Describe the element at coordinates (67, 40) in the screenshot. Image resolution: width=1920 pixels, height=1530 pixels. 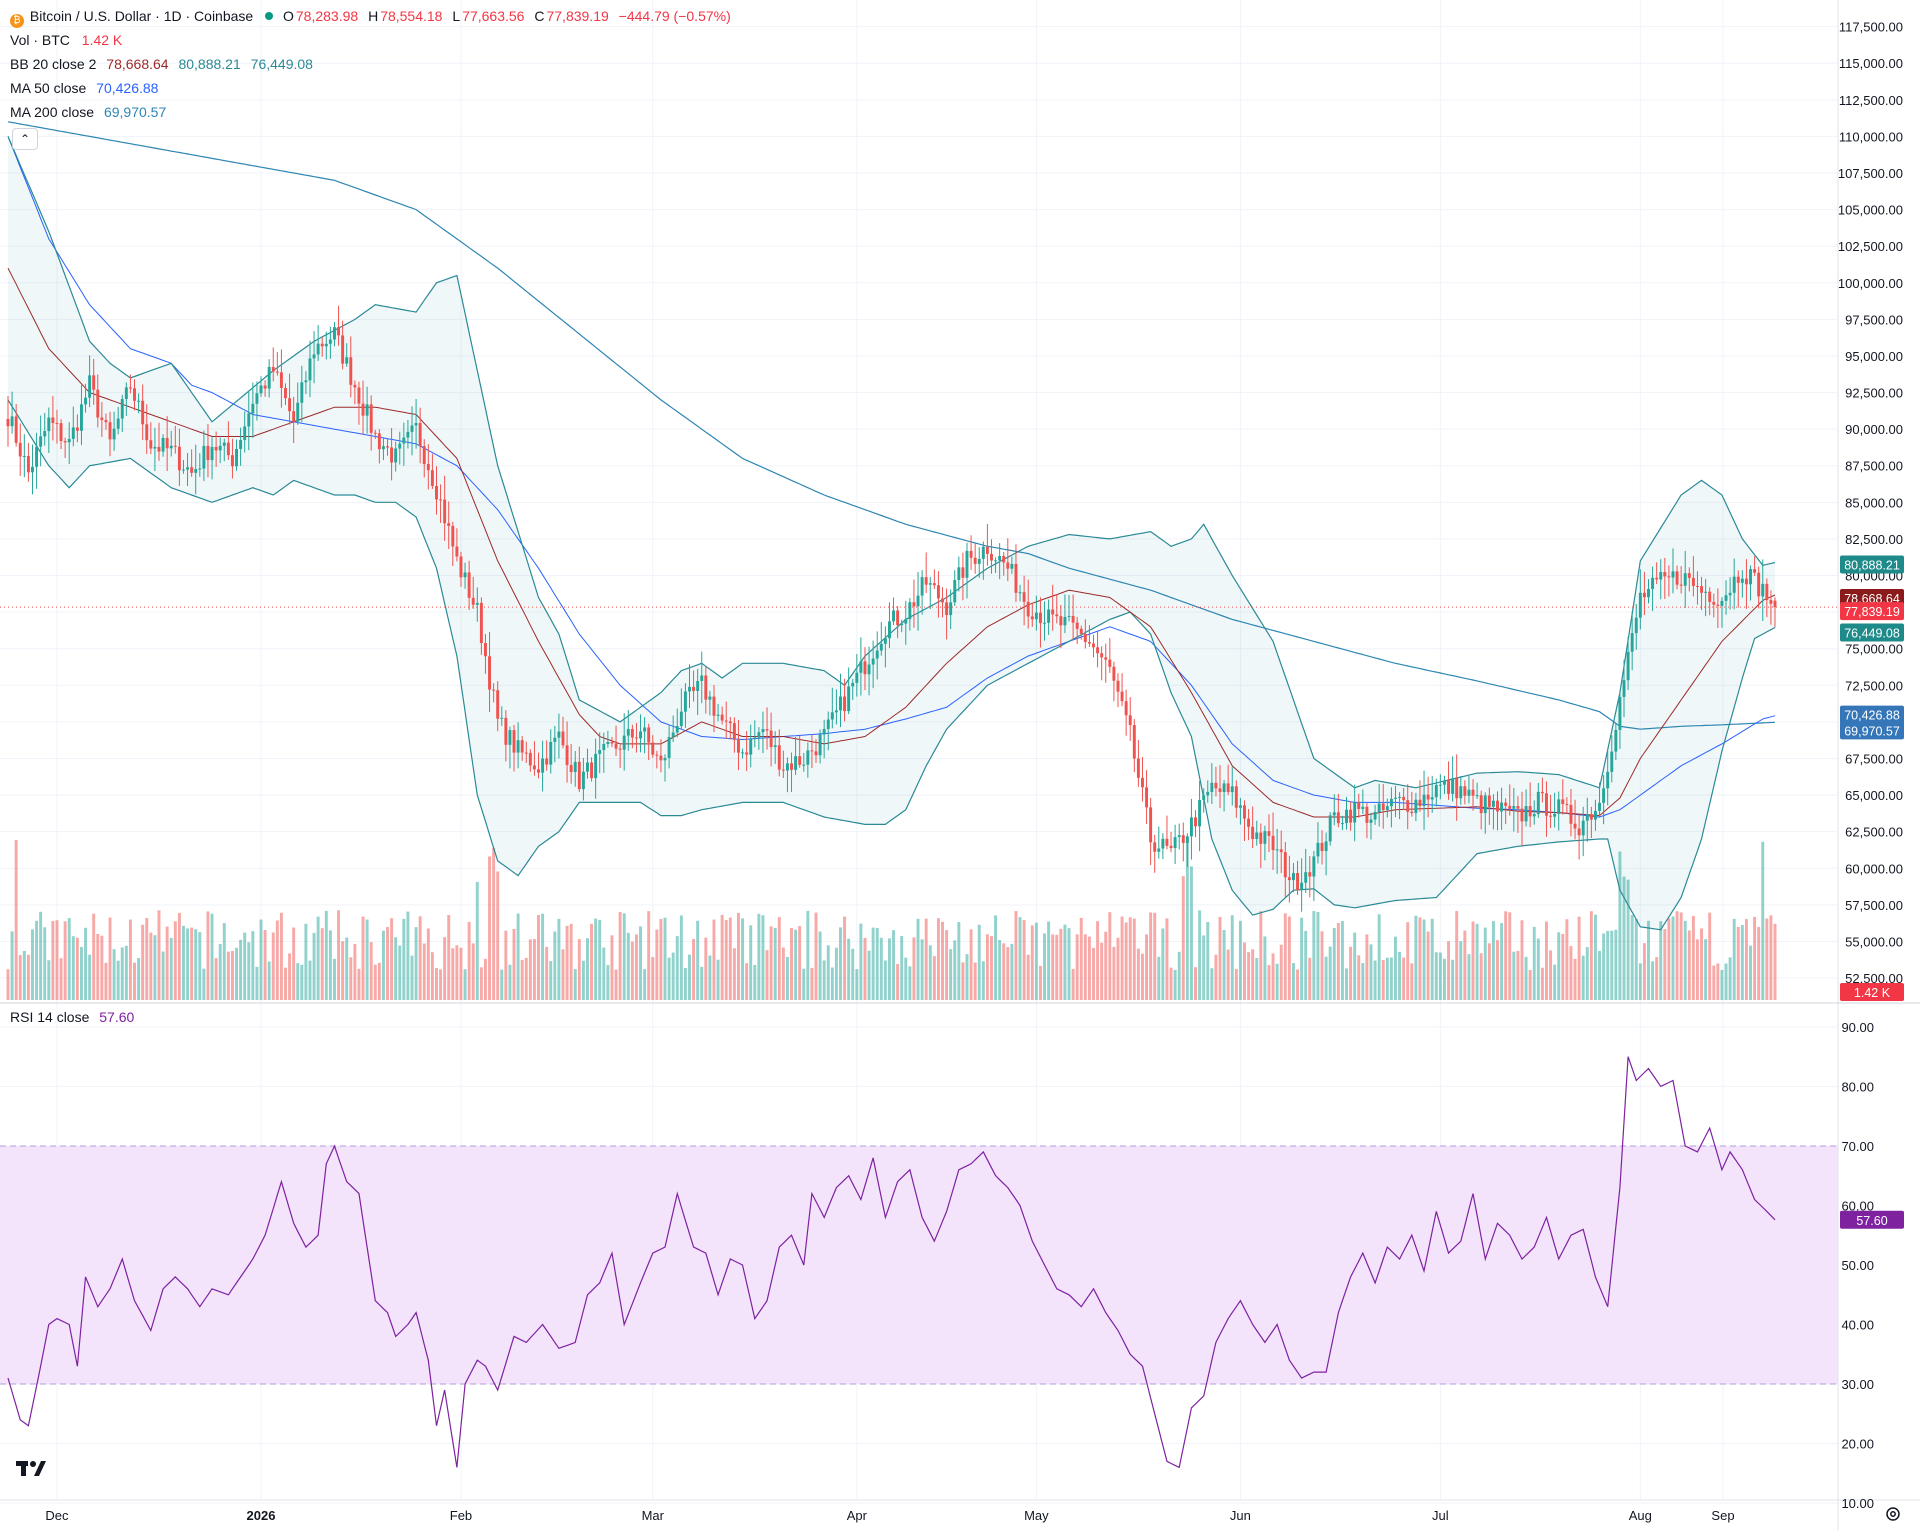
I see `volume-legend: Vol · BTC 1.42 K` at that location.